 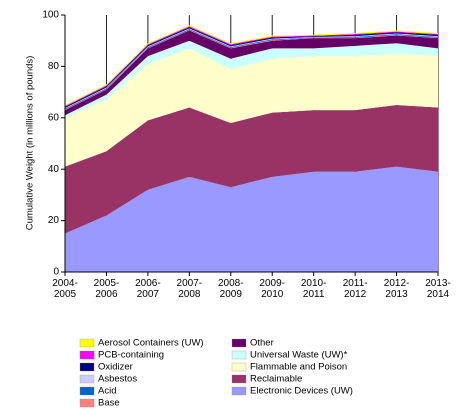 What do you see at coordinates (107, 391) in the screenshot?
I see `legend-label: Acid` at bounding box center [107, 391].